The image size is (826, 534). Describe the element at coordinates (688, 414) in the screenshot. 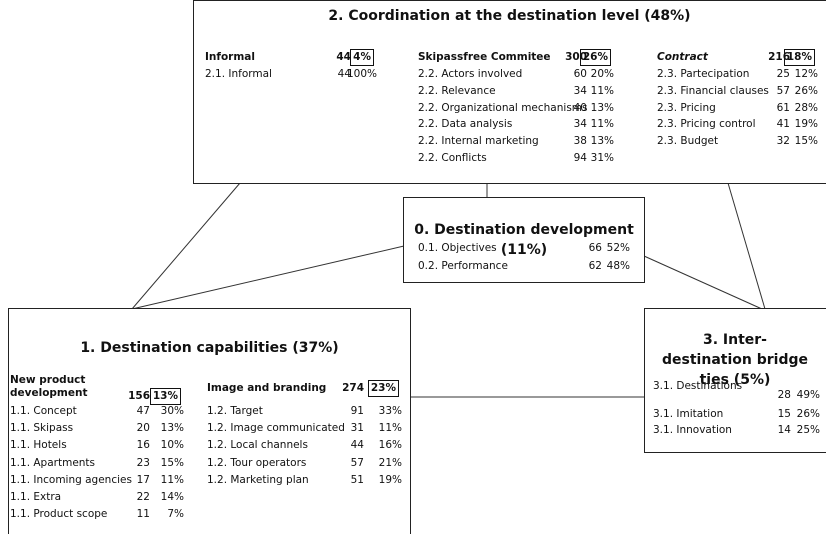

I see `row-label: 3.1. Imitation` at that location.